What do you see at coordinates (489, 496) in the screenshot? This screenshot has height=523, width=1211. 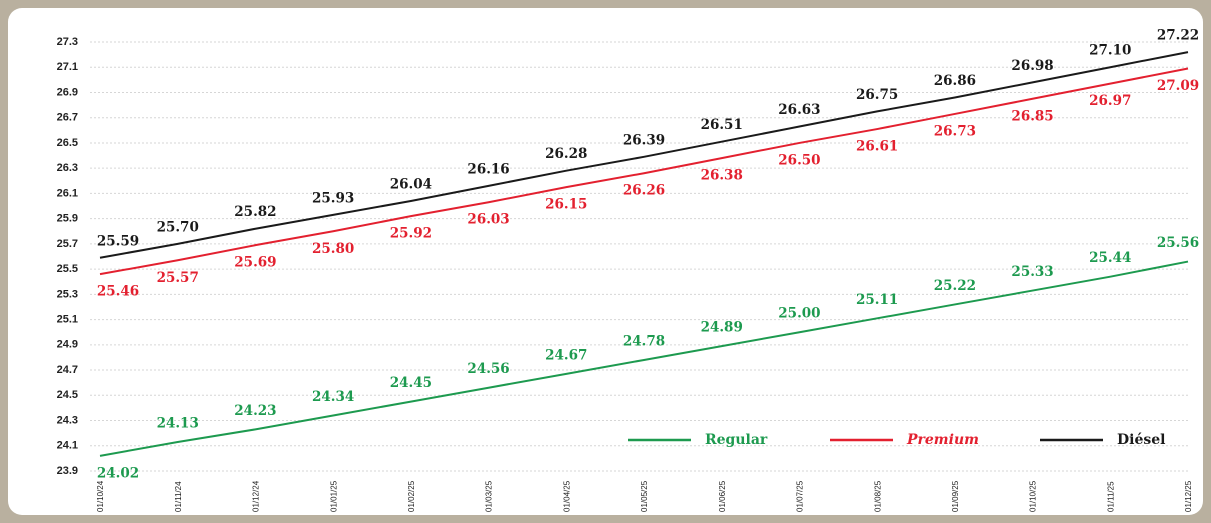 I see `x-tick-label: 01/03/25` at bounding box center [489, 496].